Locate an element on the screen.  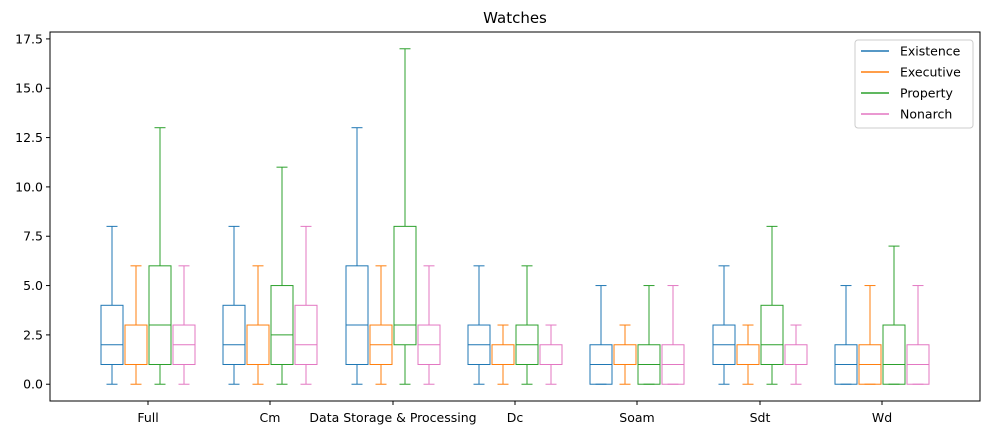
y-tick-label: 7.5 is located at coordinates (33, 236).